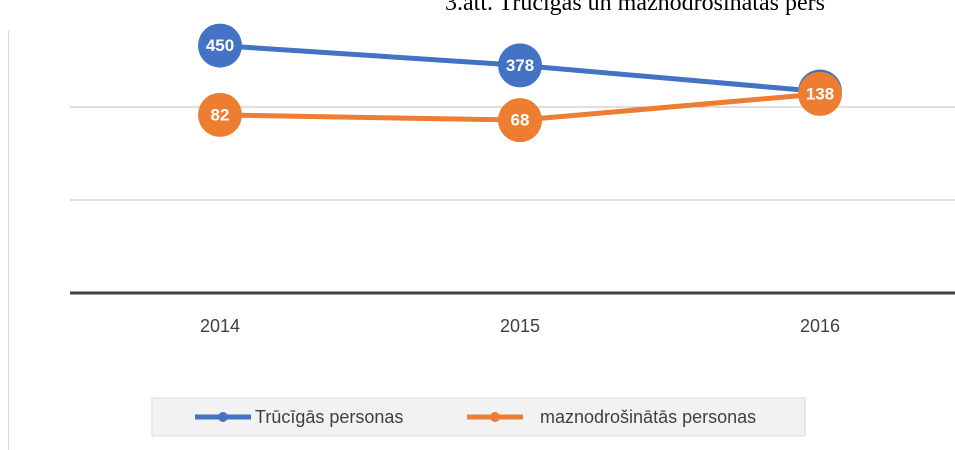 Image resolution: width=955 pixels, height=450 pixels. I want to click on data-label: 68, so click(520, 120).